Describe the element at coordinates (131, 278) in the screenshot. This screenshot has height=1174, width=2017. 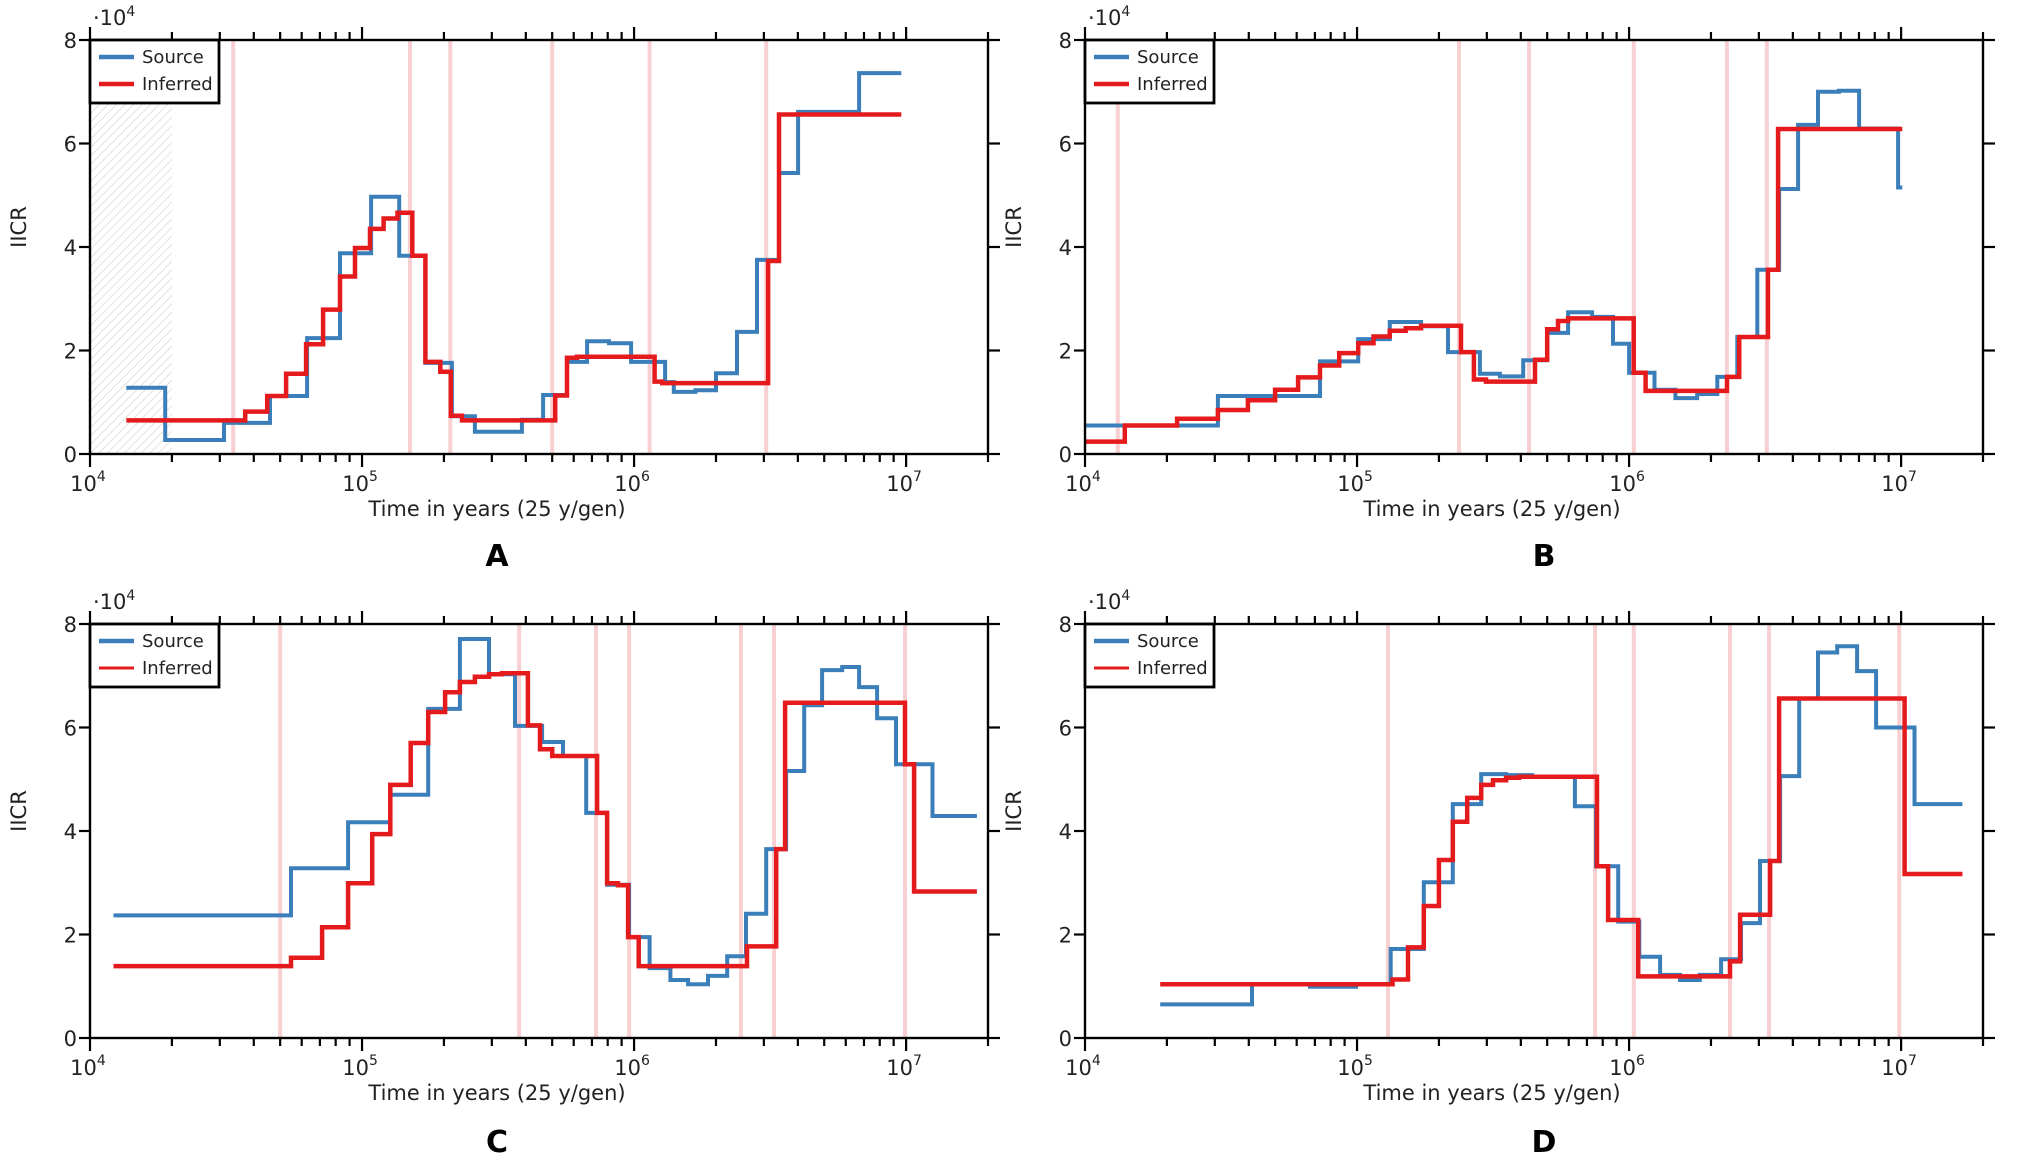
I see `hatched-region` at that location.